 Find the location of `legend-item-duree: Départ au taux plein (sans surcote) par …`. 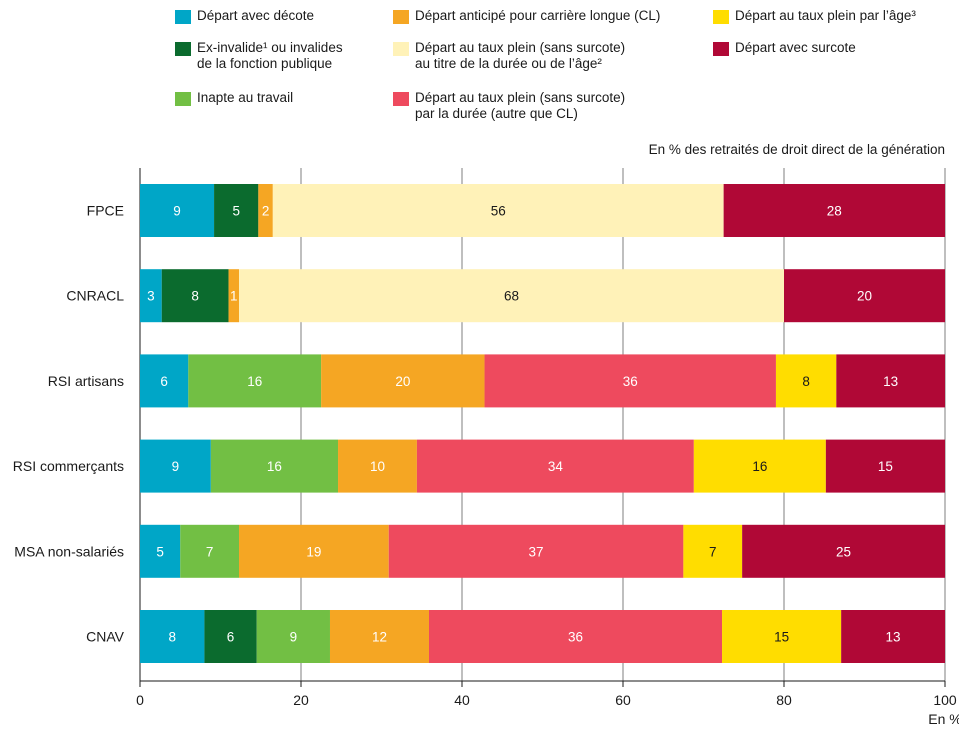

legend-item-duree: Départ au taux plein (sans surcote) par … is located at coordinates (509, 106).